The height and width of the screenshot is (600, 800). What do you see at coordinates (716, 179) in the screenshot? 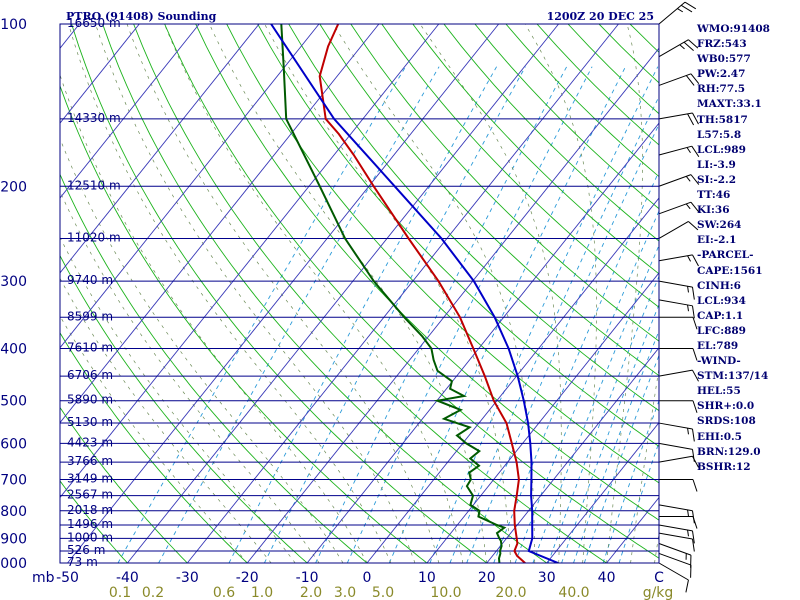
I see `index-item: SI:-2.2` at bounding box center [716, 179].